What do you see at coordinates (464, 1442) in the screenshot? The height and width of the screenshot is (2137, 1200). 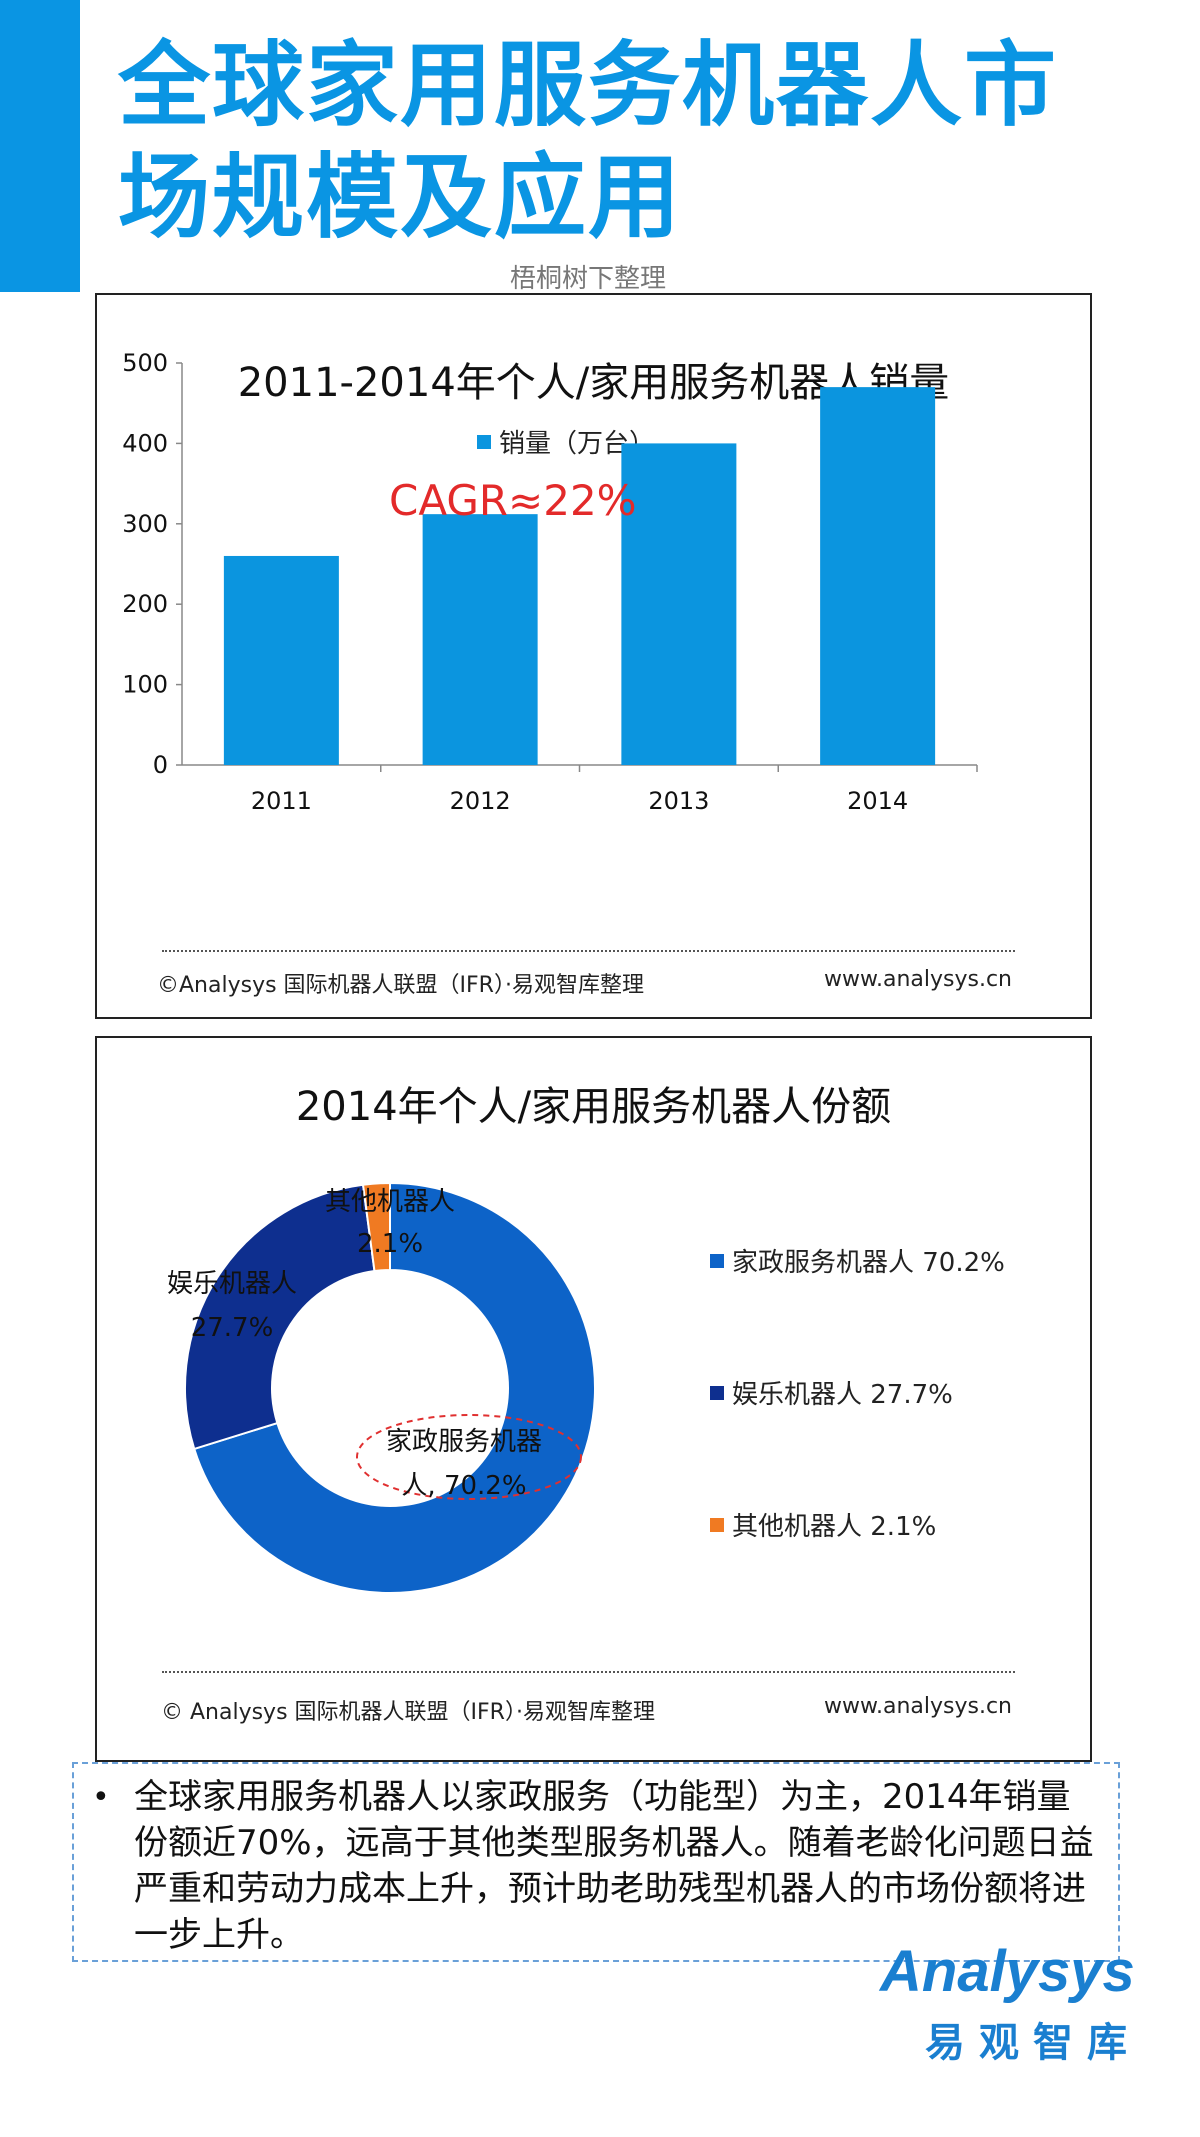 I see `donut-data-label: 家政服务机器` at bounding box center [464, 1442].